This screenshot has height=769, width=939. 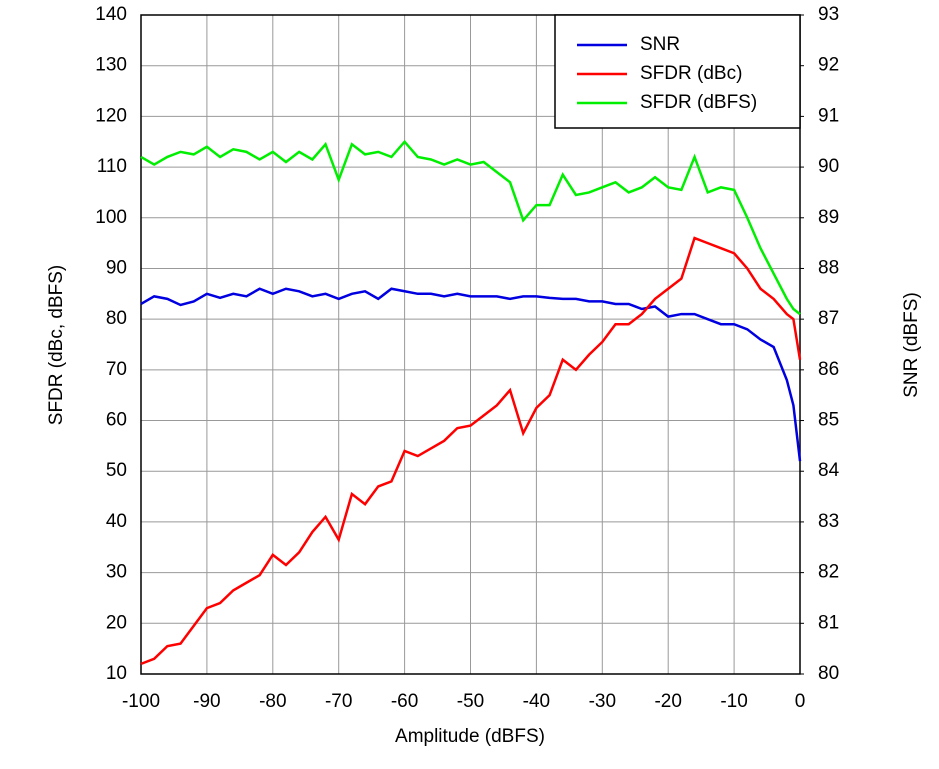 What do you see at coordinates (698, 102) in the screenshot?
I see `legend-label: SFDR (dBFS)` at bounding box center [698, 102].